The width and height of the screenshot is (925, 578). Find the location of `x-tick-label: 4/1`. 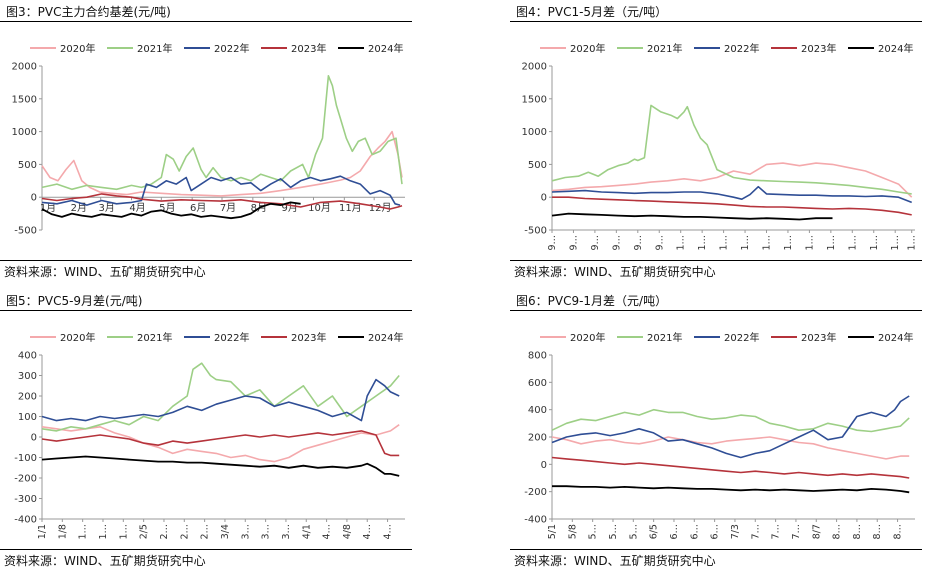

x-tick-label: 4/1 is located at coordinates (306, 531).